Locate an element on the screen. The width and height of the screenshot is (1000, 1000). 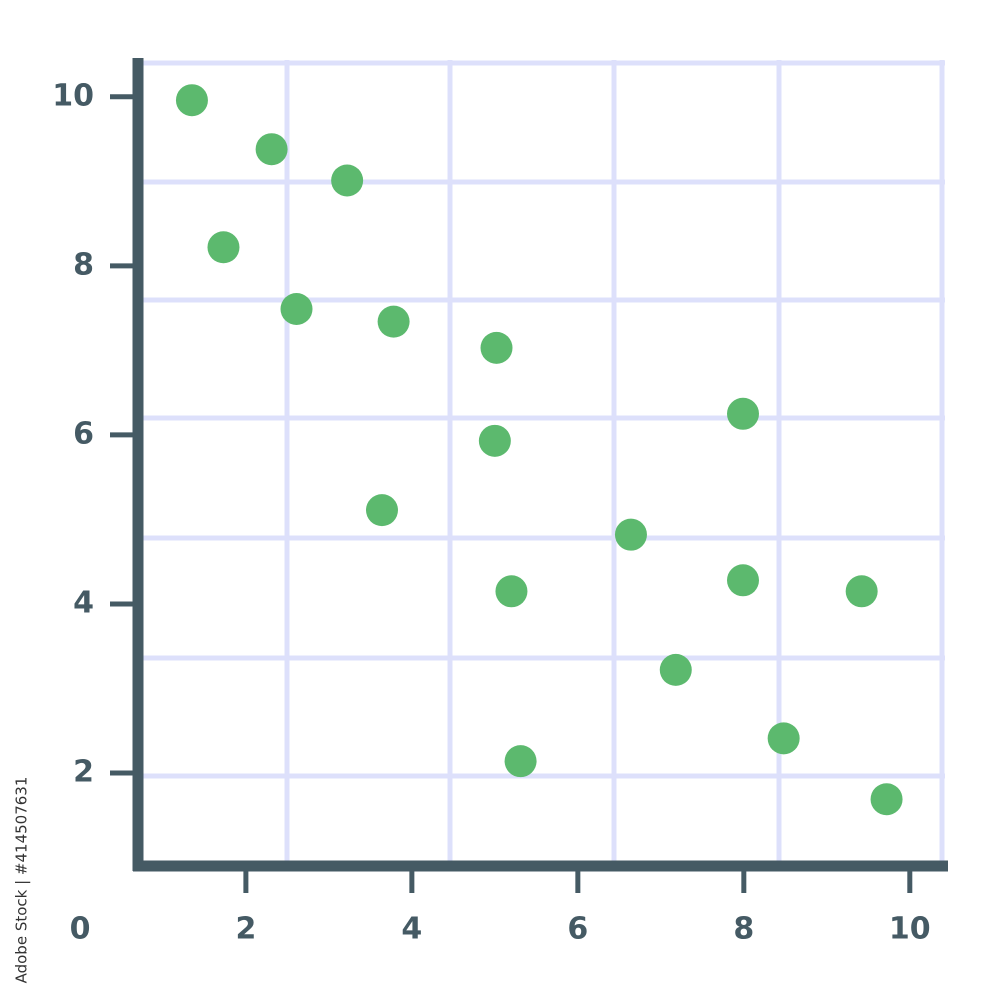
y-tick-label: 4 is located at coordinates (83, 602).